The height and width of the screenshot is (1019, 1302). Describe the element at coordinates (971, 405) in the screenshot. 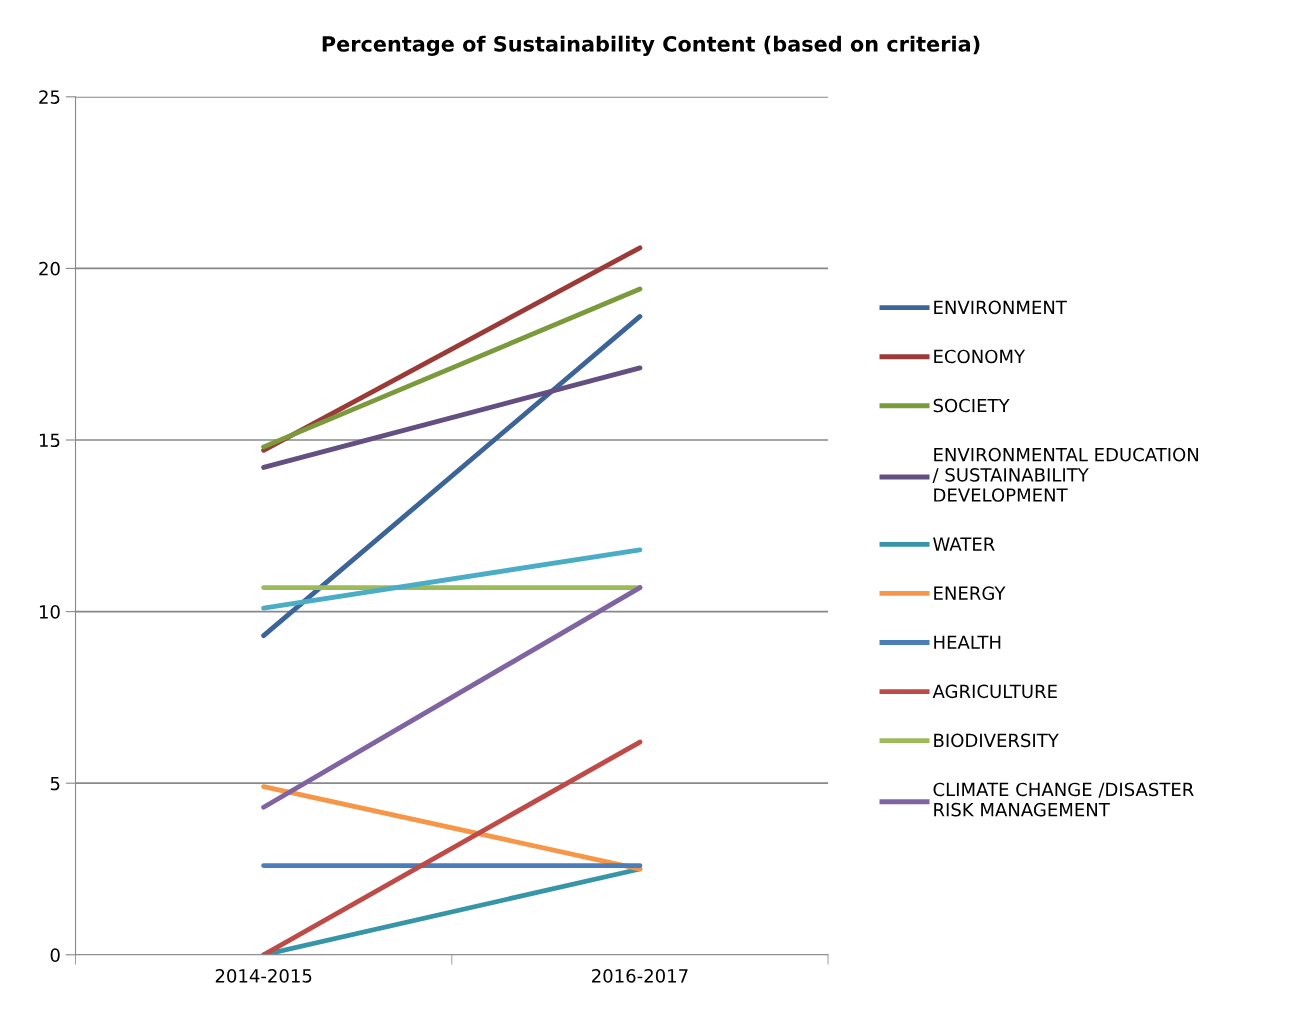

I see `legend-label: SOCIETY` at that location.